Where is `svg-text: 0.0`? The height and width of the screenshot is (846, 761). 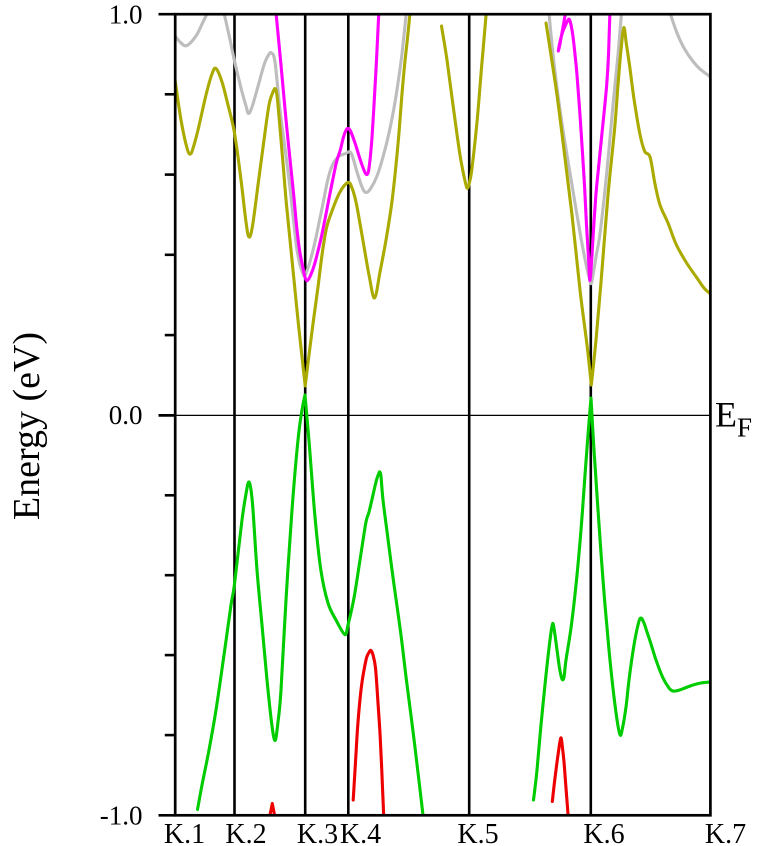
svg-text: 0.0 is located at coordinates (126, 415).